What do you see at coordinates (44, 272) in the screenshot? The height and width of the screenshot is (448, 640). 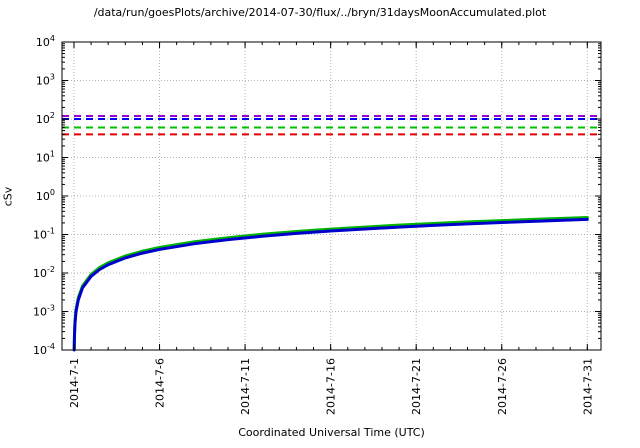 I see `y-tick-label: 10⁻²` at bounding box center [44, 272].